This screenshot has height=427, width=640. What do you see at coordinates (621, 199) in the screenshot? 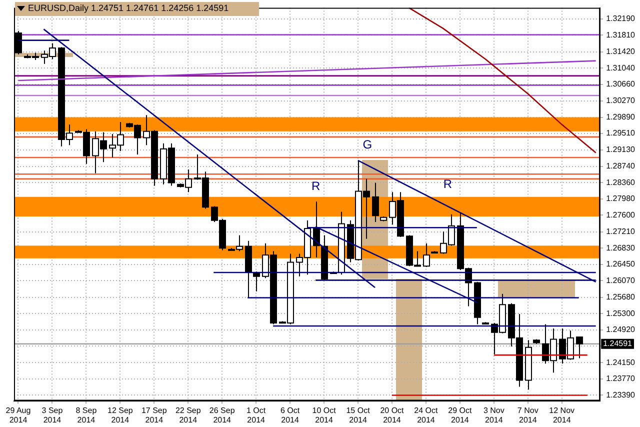
I see `y-tick-label: 1.27980` at bounding box center [621, 199].